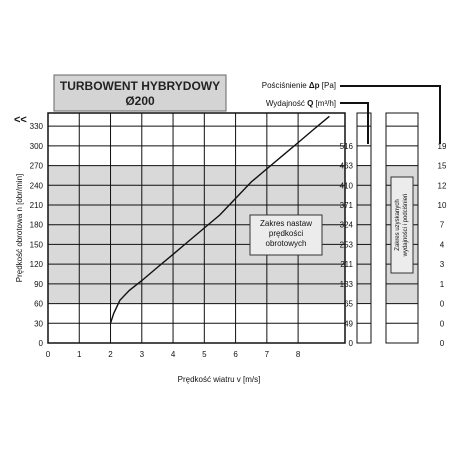  Describe the element at coordinates (219, 379) in the screenshot. I see `x-axis-title: Prędkość wiatru v [m/s]` at that location.